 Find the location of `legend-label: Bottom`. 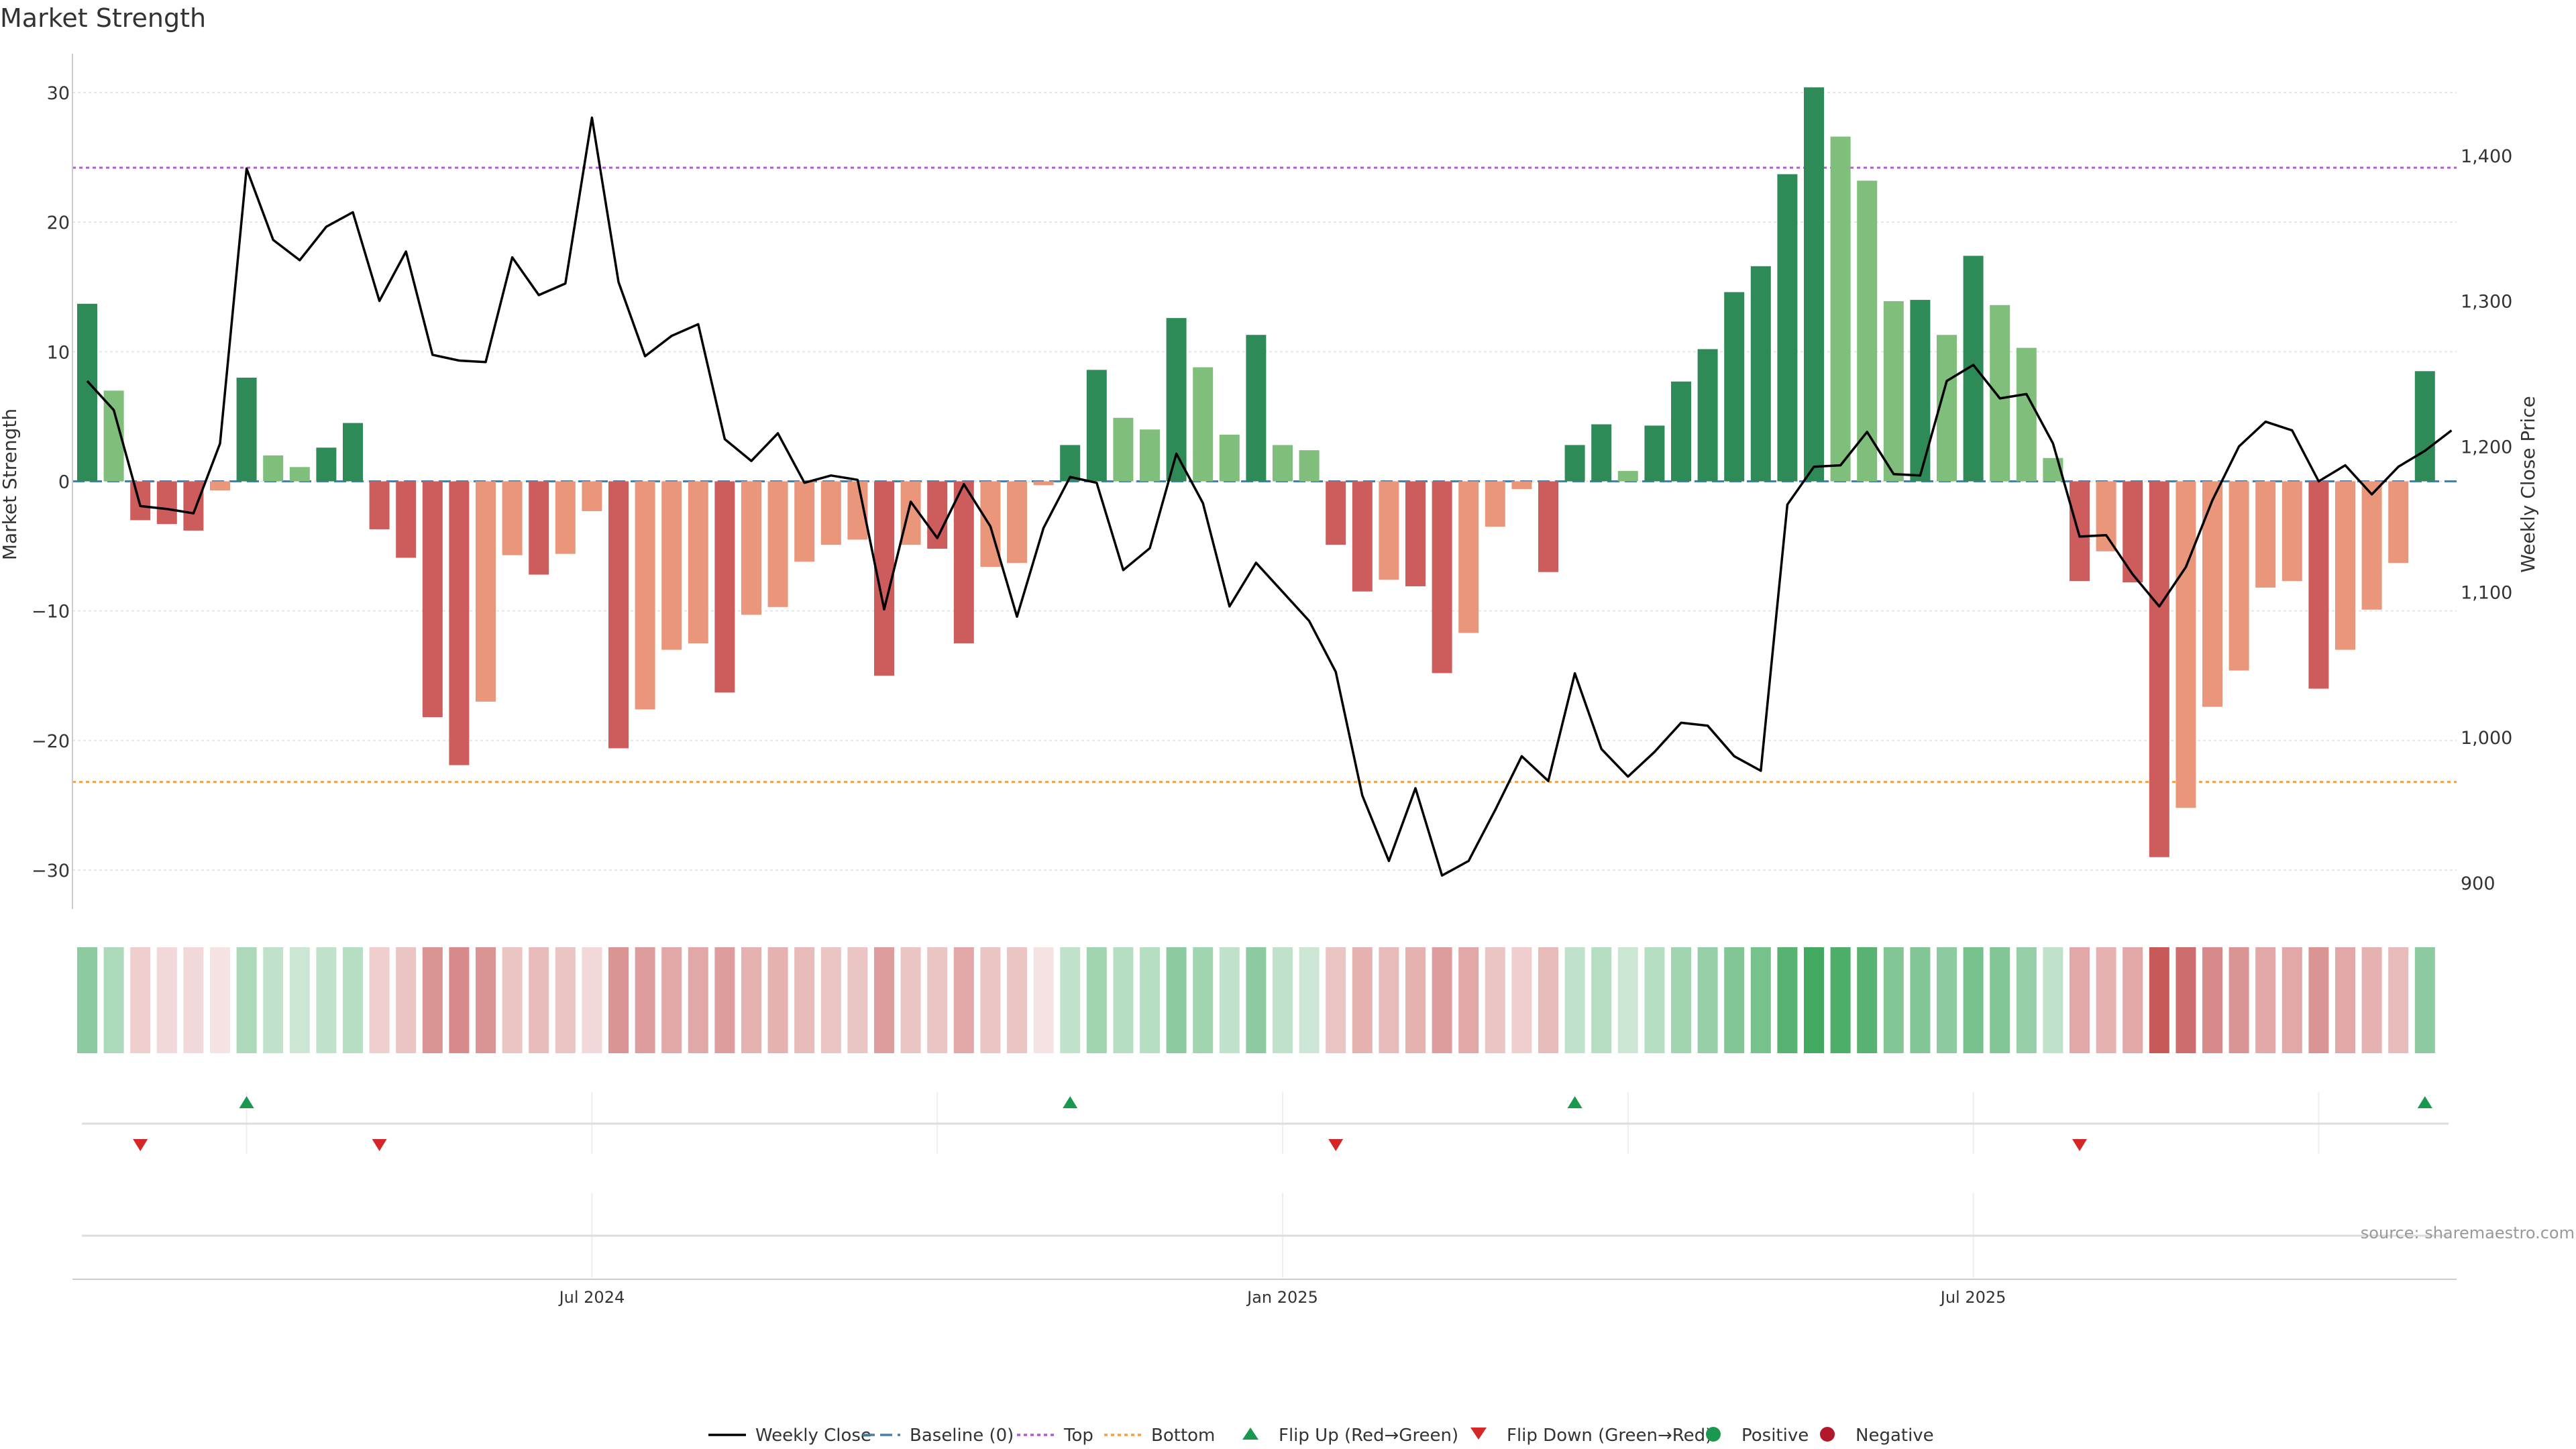

legend-label: Bottom is located at coordinates (1183, 1436).